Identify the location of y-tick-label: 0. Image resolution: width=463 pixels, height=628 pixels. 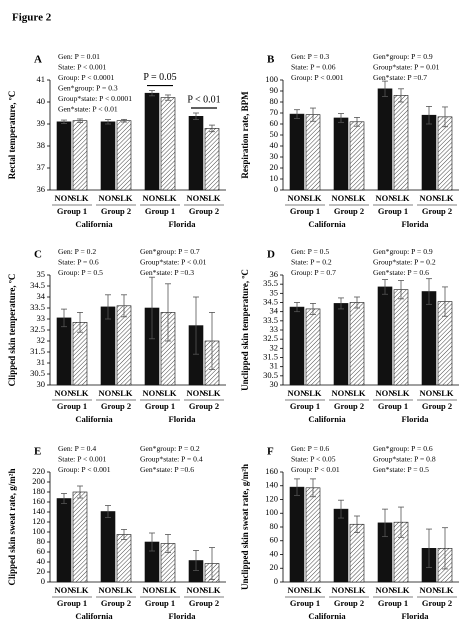
(276, 189).